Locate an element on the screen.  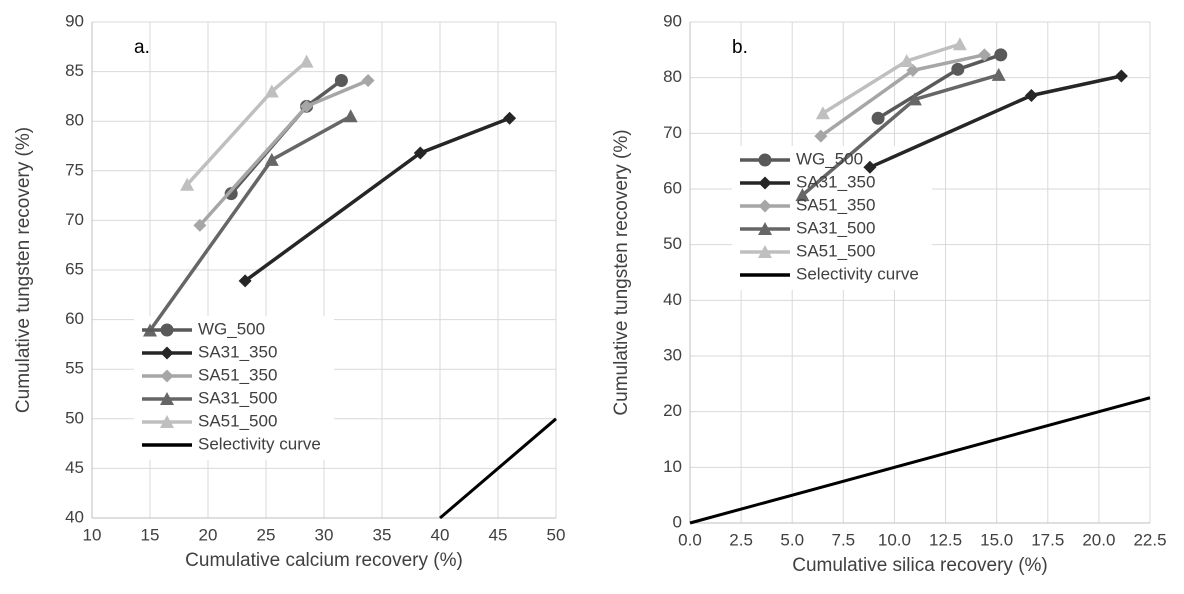
x-tick-label: 22.5 is located at coordinates (1149, 539).